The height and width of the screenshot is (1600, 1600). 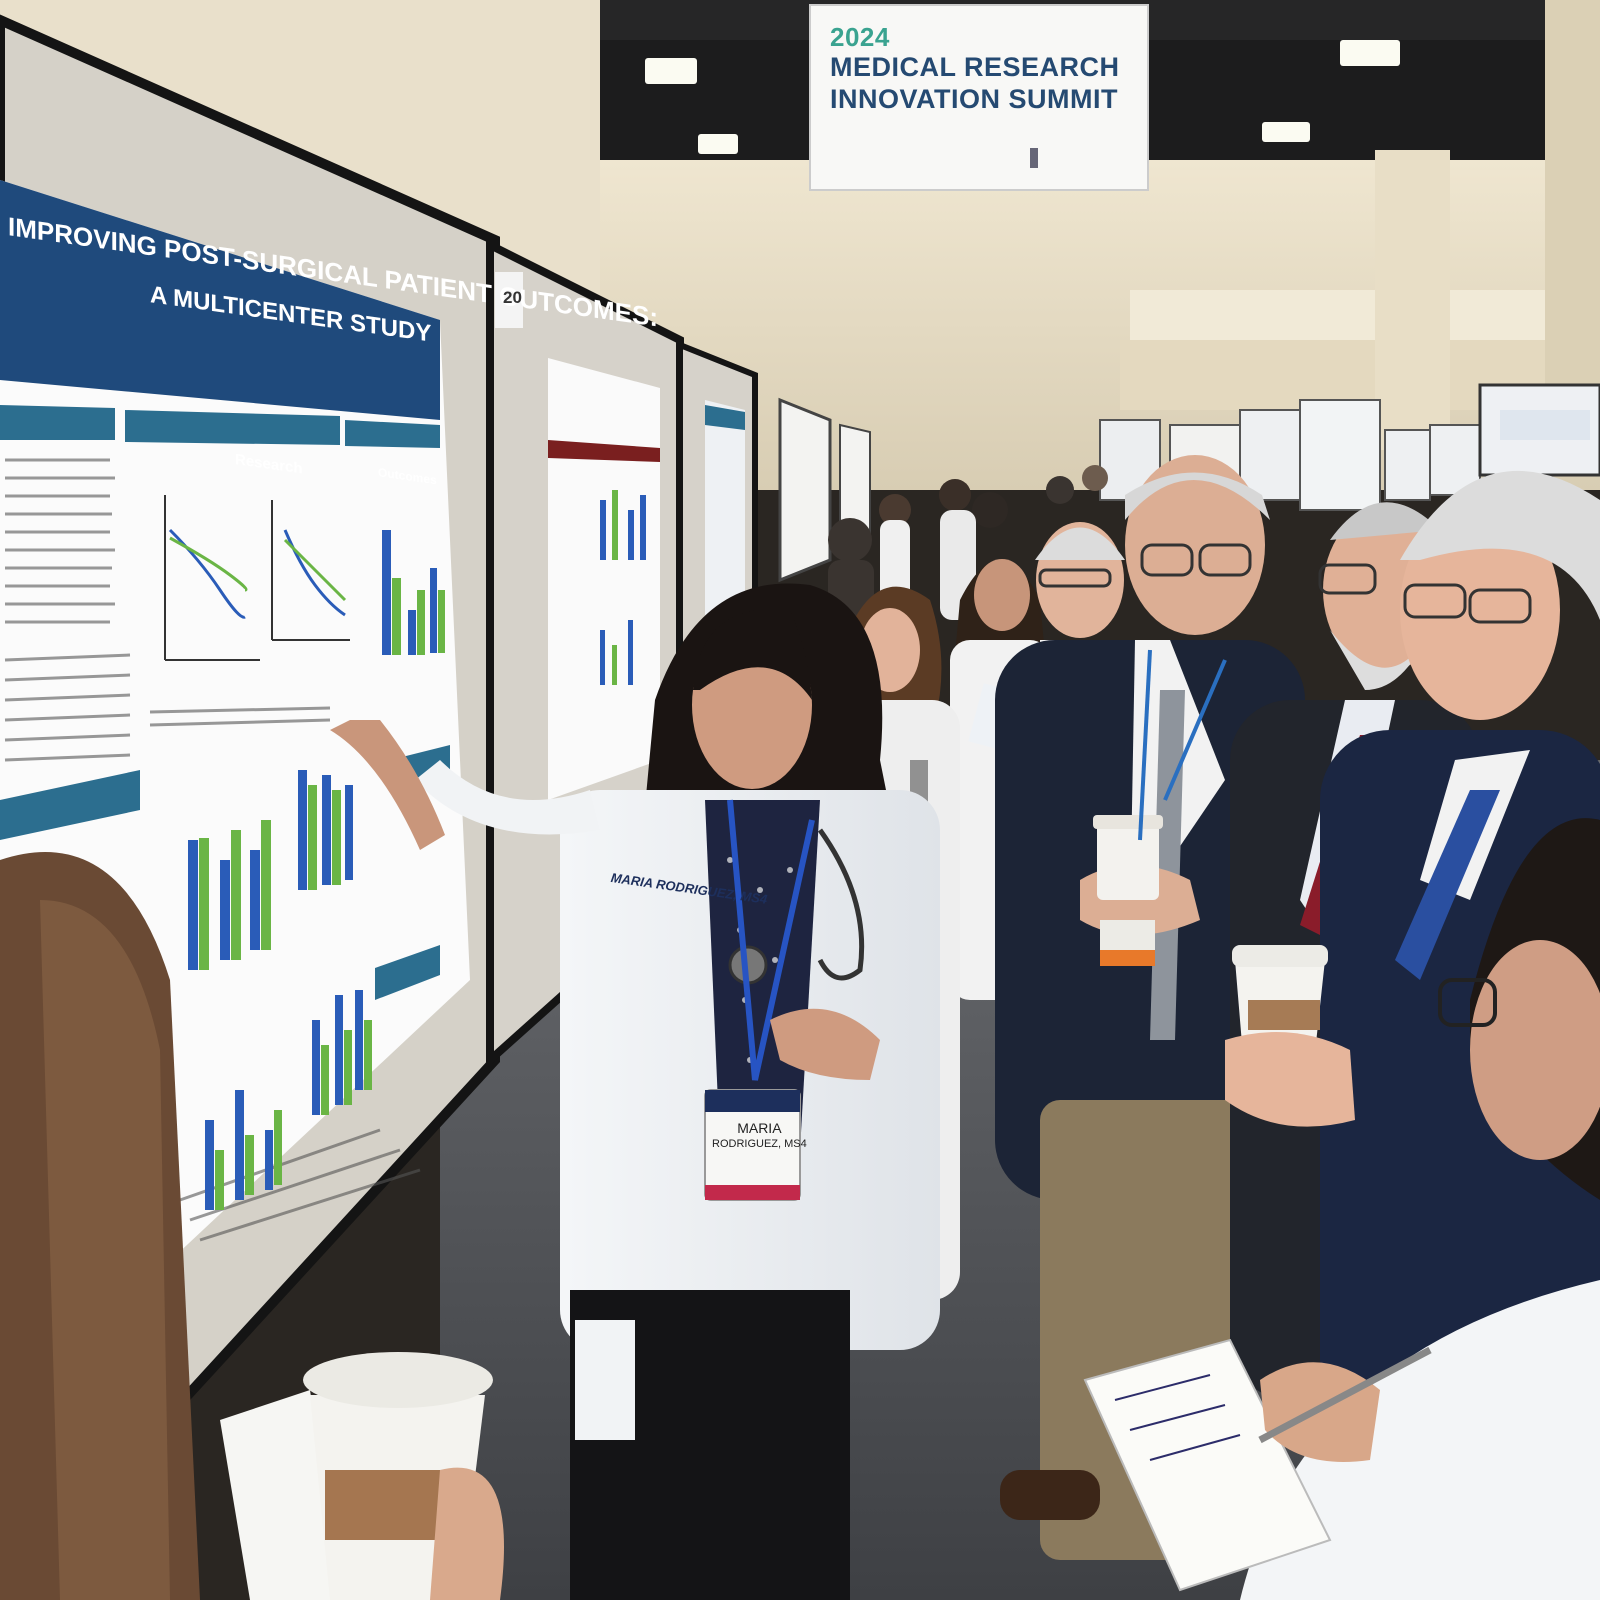 I want to click on poster-2-paper, so click(x=604, y=579).